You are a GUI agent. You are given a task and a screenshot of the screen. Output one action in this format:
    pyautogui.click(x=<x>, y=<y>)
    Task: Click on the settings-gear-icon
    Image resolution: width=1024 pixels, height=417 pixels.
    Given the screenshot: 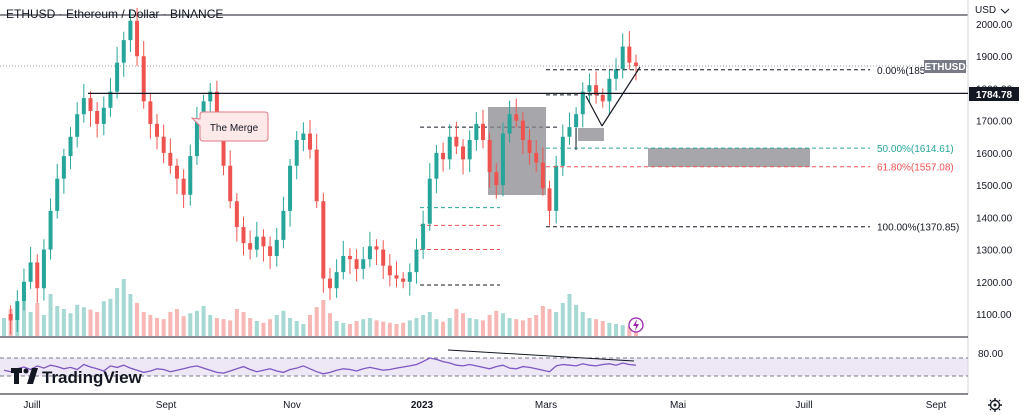 What is the action you would take?
    pyautogui.click(x=995, y=405)
    